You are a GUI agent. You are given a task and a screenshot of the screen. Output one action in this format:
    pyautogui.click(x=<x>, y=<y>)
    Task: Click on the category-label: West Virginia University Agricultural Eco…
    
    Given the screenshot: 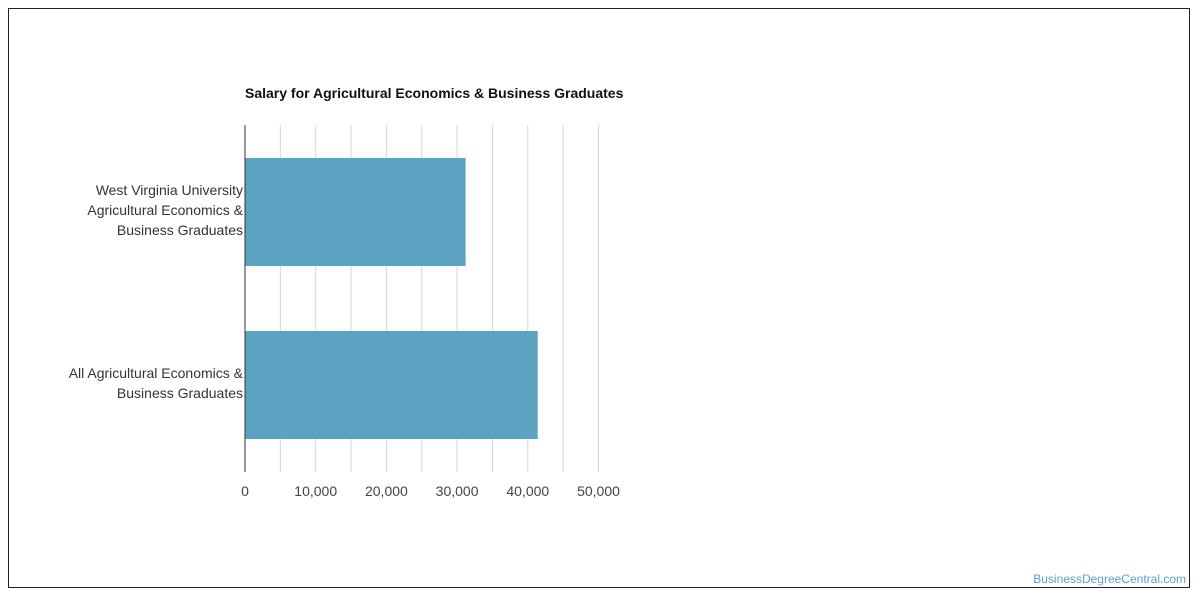 What is the action you would take?
    pyautogui.click(x=165, y=210)
    